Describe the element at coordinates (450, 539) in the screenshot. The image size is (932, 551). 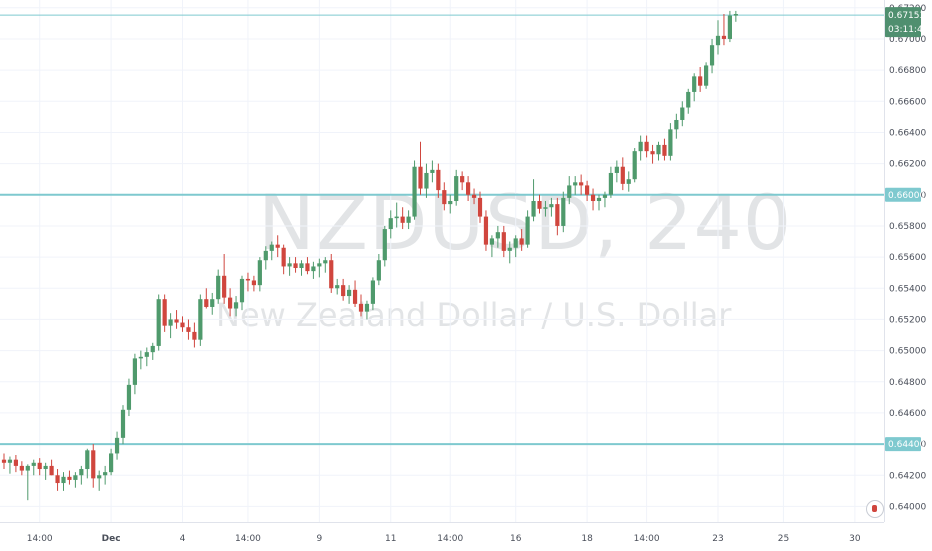
I see `time-tick-label: 14:00` at that location.